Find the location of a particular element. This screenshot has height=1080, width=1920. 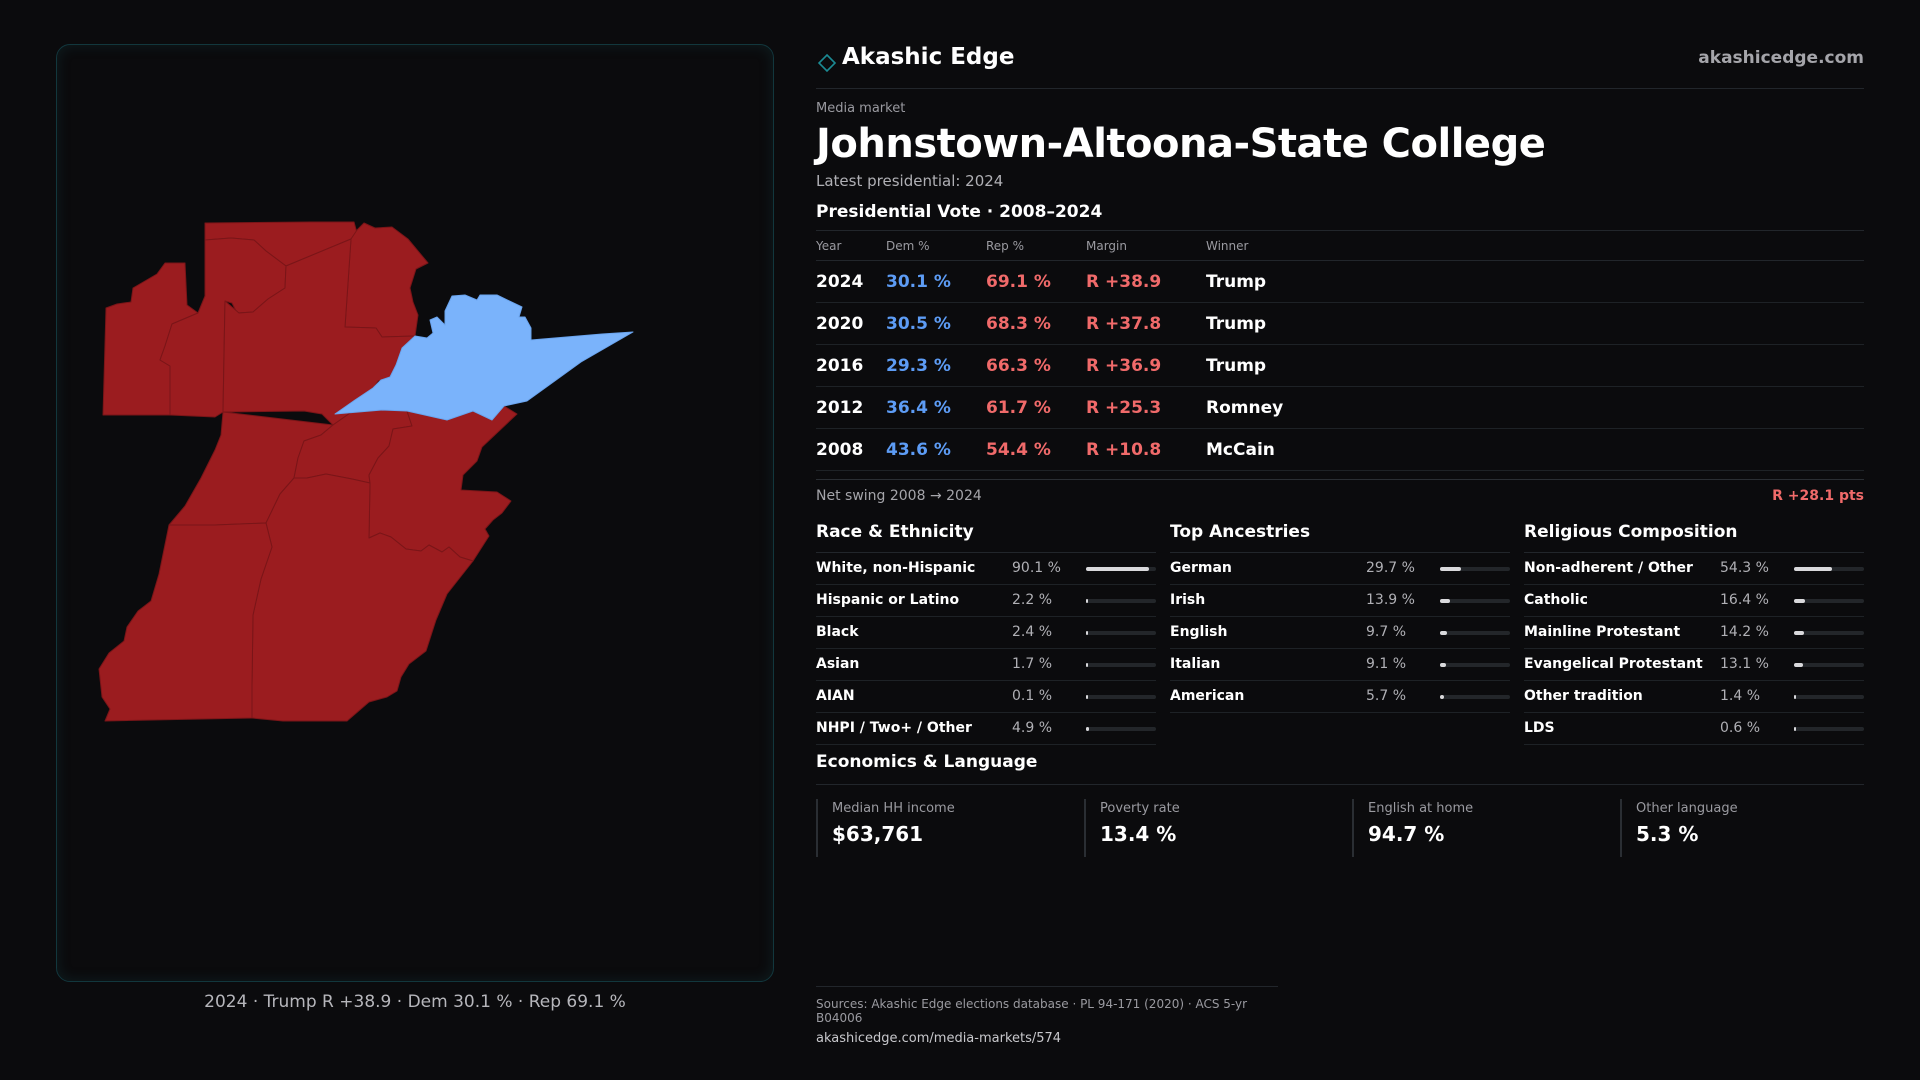

list-item: NHPI / Two+ / Other 4.9 % is located at coordinates (986, 729).